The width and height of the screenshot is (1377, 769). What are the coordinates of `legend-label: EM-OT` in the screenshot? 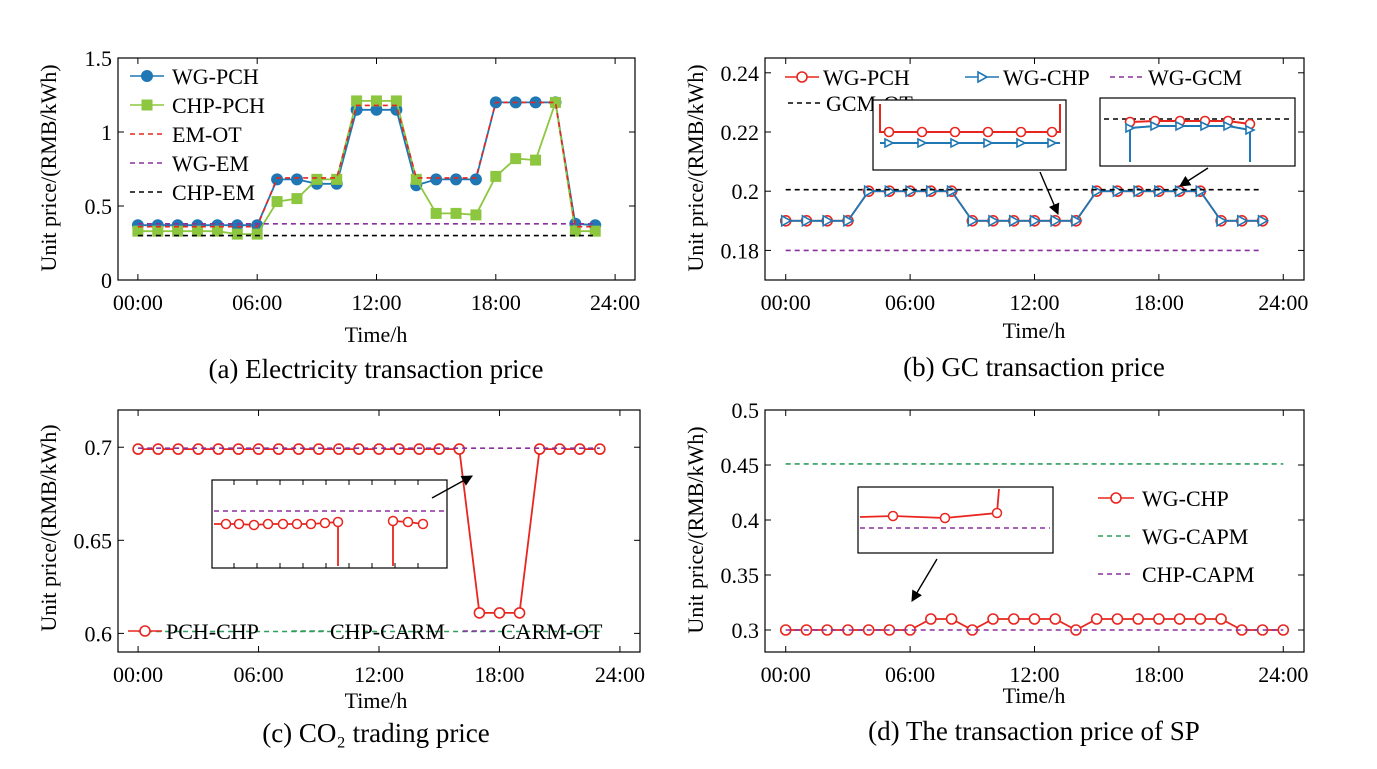 It's located at (207, 134).